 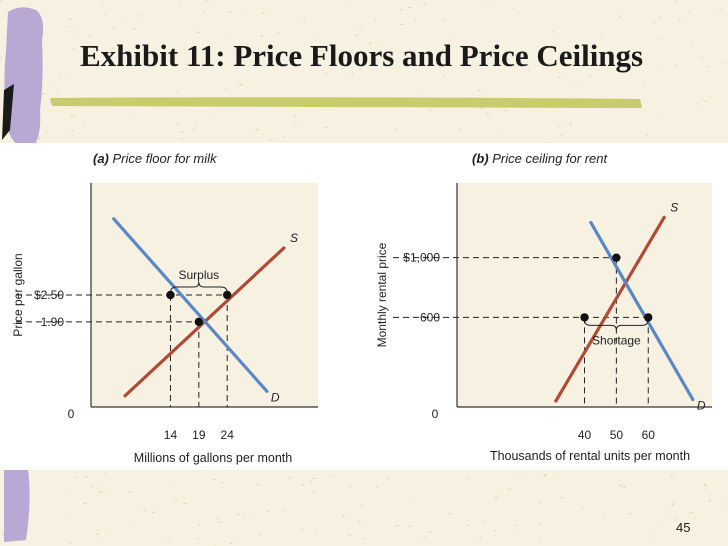 I want to click on black-accent-stroke, so click(x=8, y=112).